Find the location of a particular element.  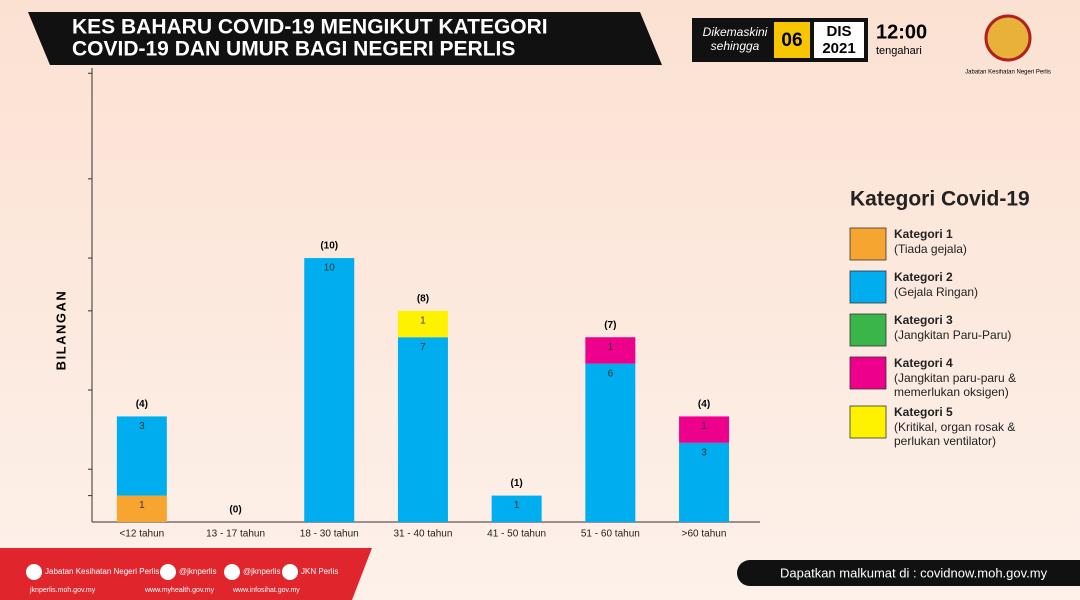

footer-link: www.myhealth.gov.my is located at coordinates (179, 590).